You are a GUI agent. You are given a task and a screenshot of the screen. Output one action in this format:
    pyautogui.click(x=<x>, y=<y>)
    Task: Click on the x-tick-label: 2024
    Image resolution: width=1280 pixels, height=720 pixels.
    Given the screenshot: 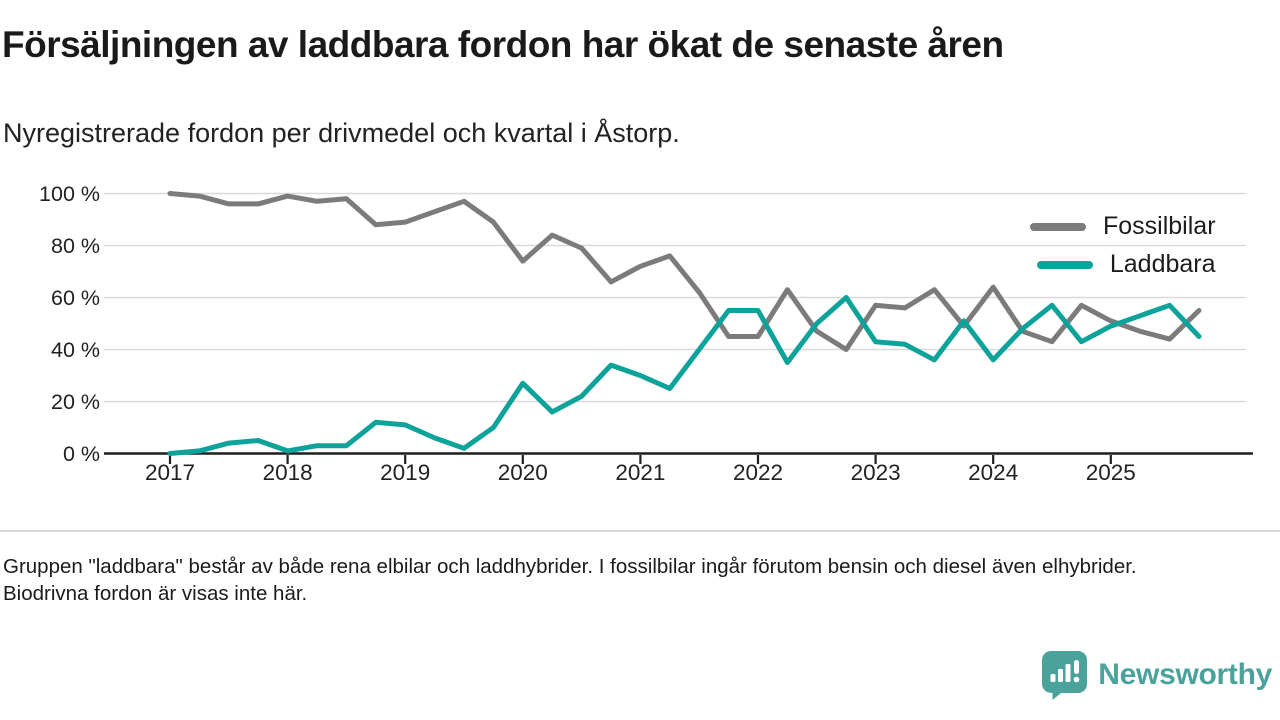 What is the action you would take?
    pyautogui.click(x=993, y=472)
    